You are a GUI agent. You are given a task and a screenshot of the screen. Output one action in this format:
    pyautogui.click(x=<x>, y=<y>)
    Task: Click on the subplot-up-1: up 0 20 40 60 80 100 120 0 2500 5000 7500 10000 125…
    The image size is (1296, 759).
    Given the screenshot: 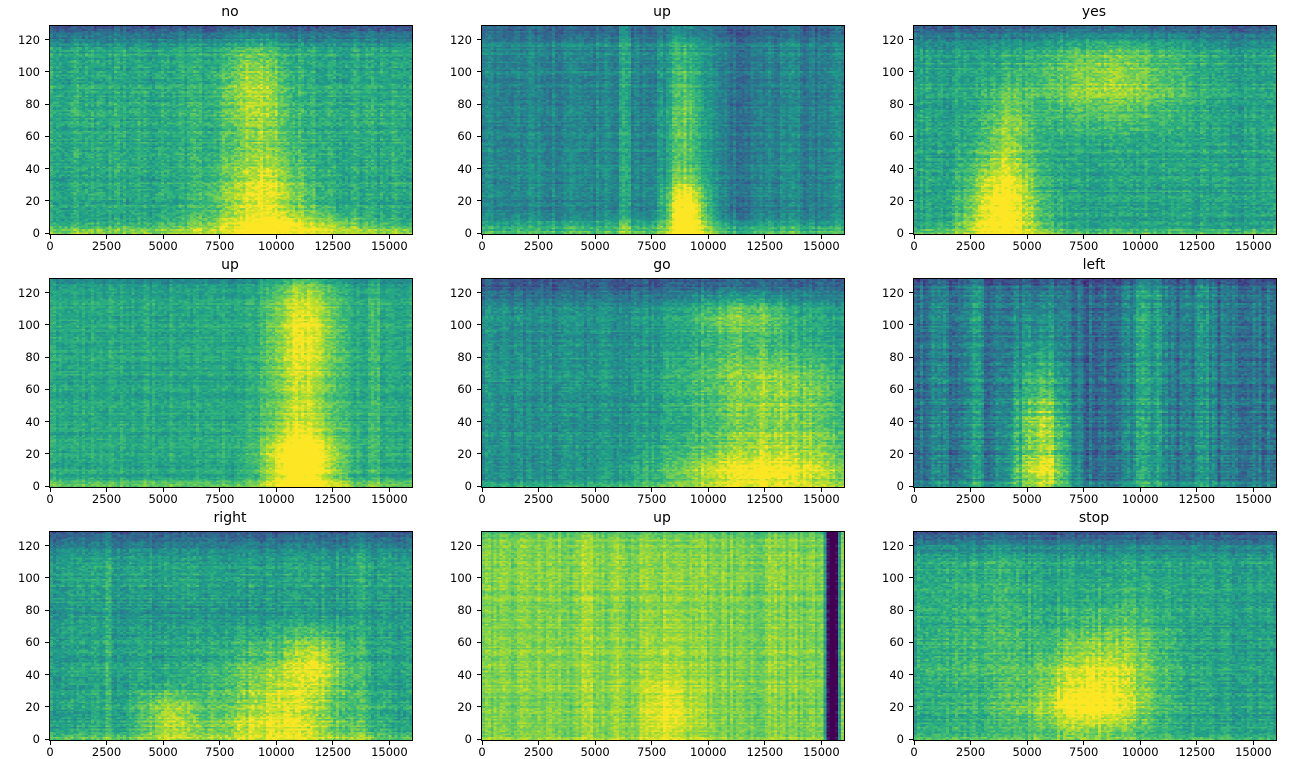 What is the action you would take?
    pyautogui.click(x=648, y=126)
    